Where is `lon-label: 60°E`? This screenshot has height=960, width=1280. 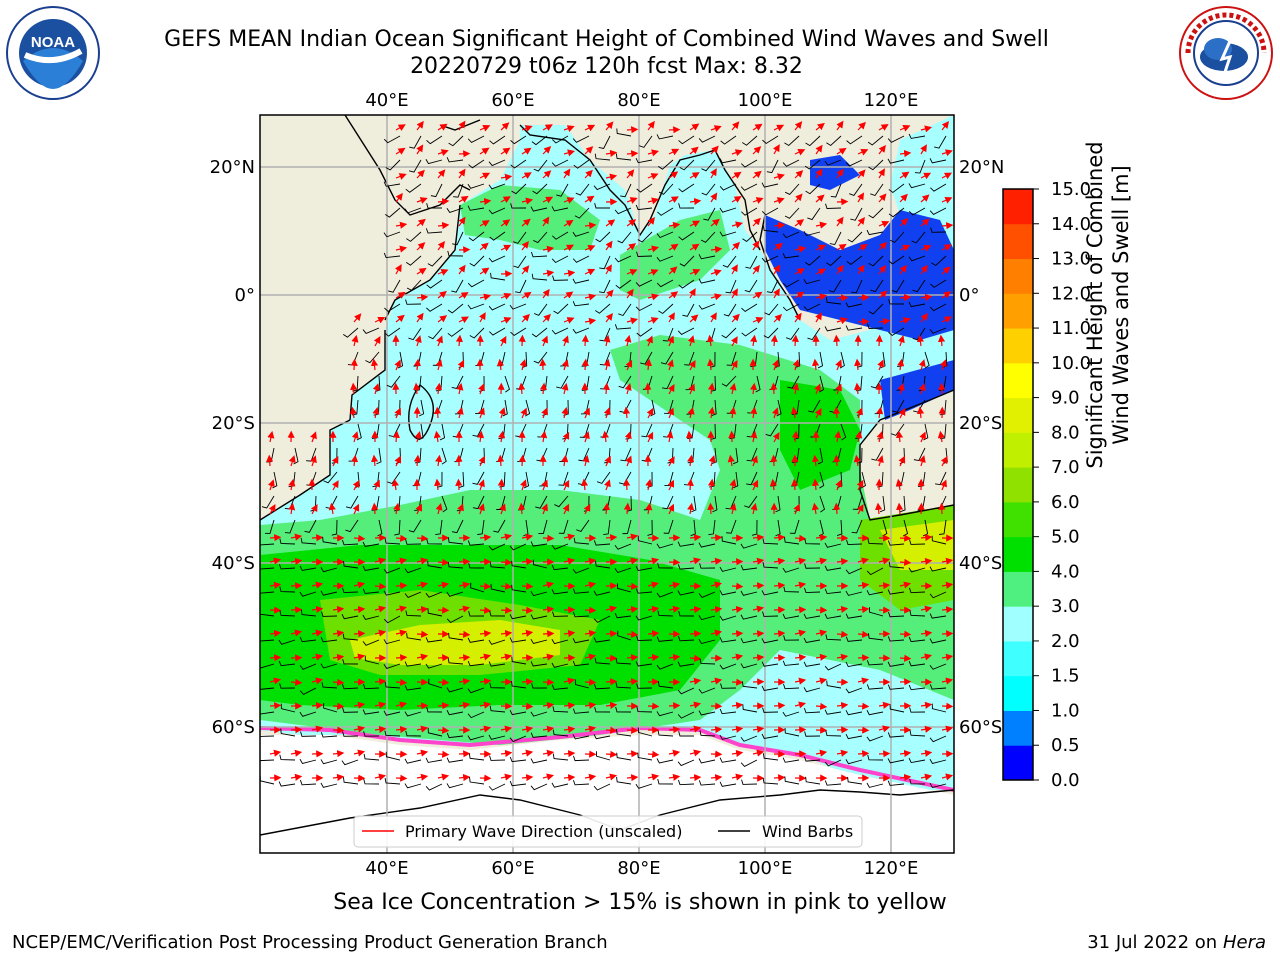 lon-label: 60°E is located at coordinates (512, 868).